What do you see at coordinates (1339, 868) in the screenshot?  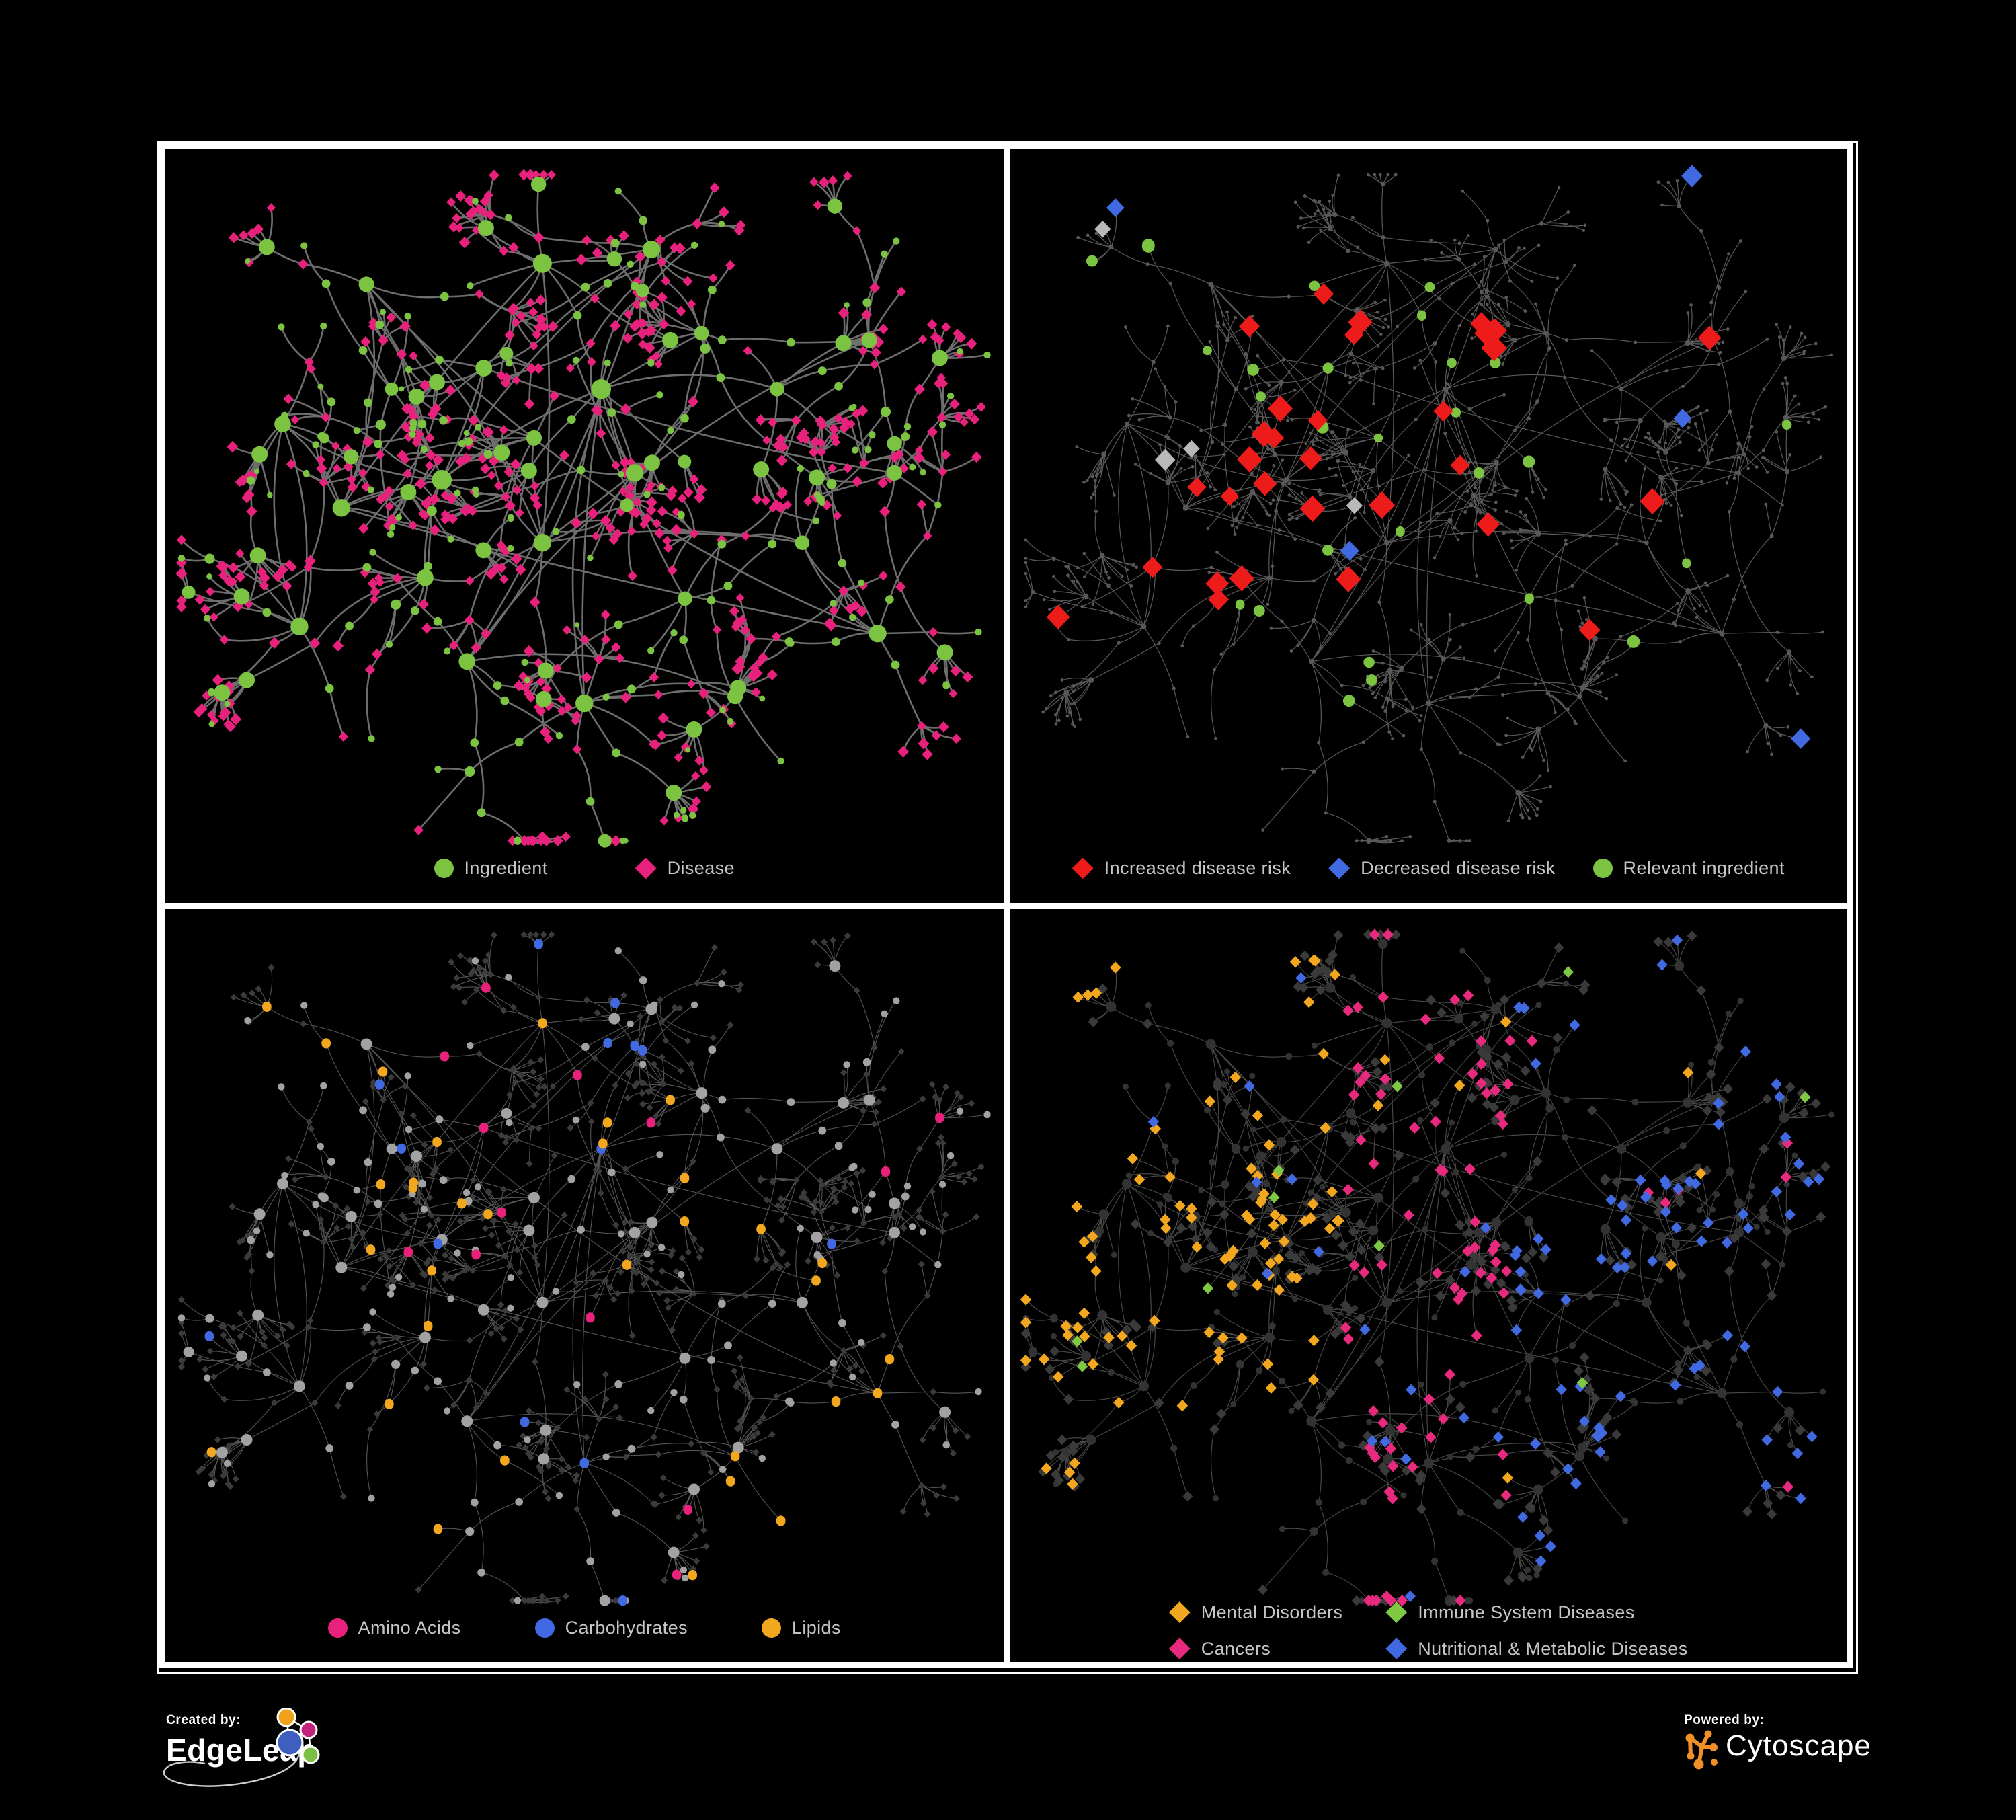 I see `decreased-risk-marker-icon` at bounding box center [1339, 868].